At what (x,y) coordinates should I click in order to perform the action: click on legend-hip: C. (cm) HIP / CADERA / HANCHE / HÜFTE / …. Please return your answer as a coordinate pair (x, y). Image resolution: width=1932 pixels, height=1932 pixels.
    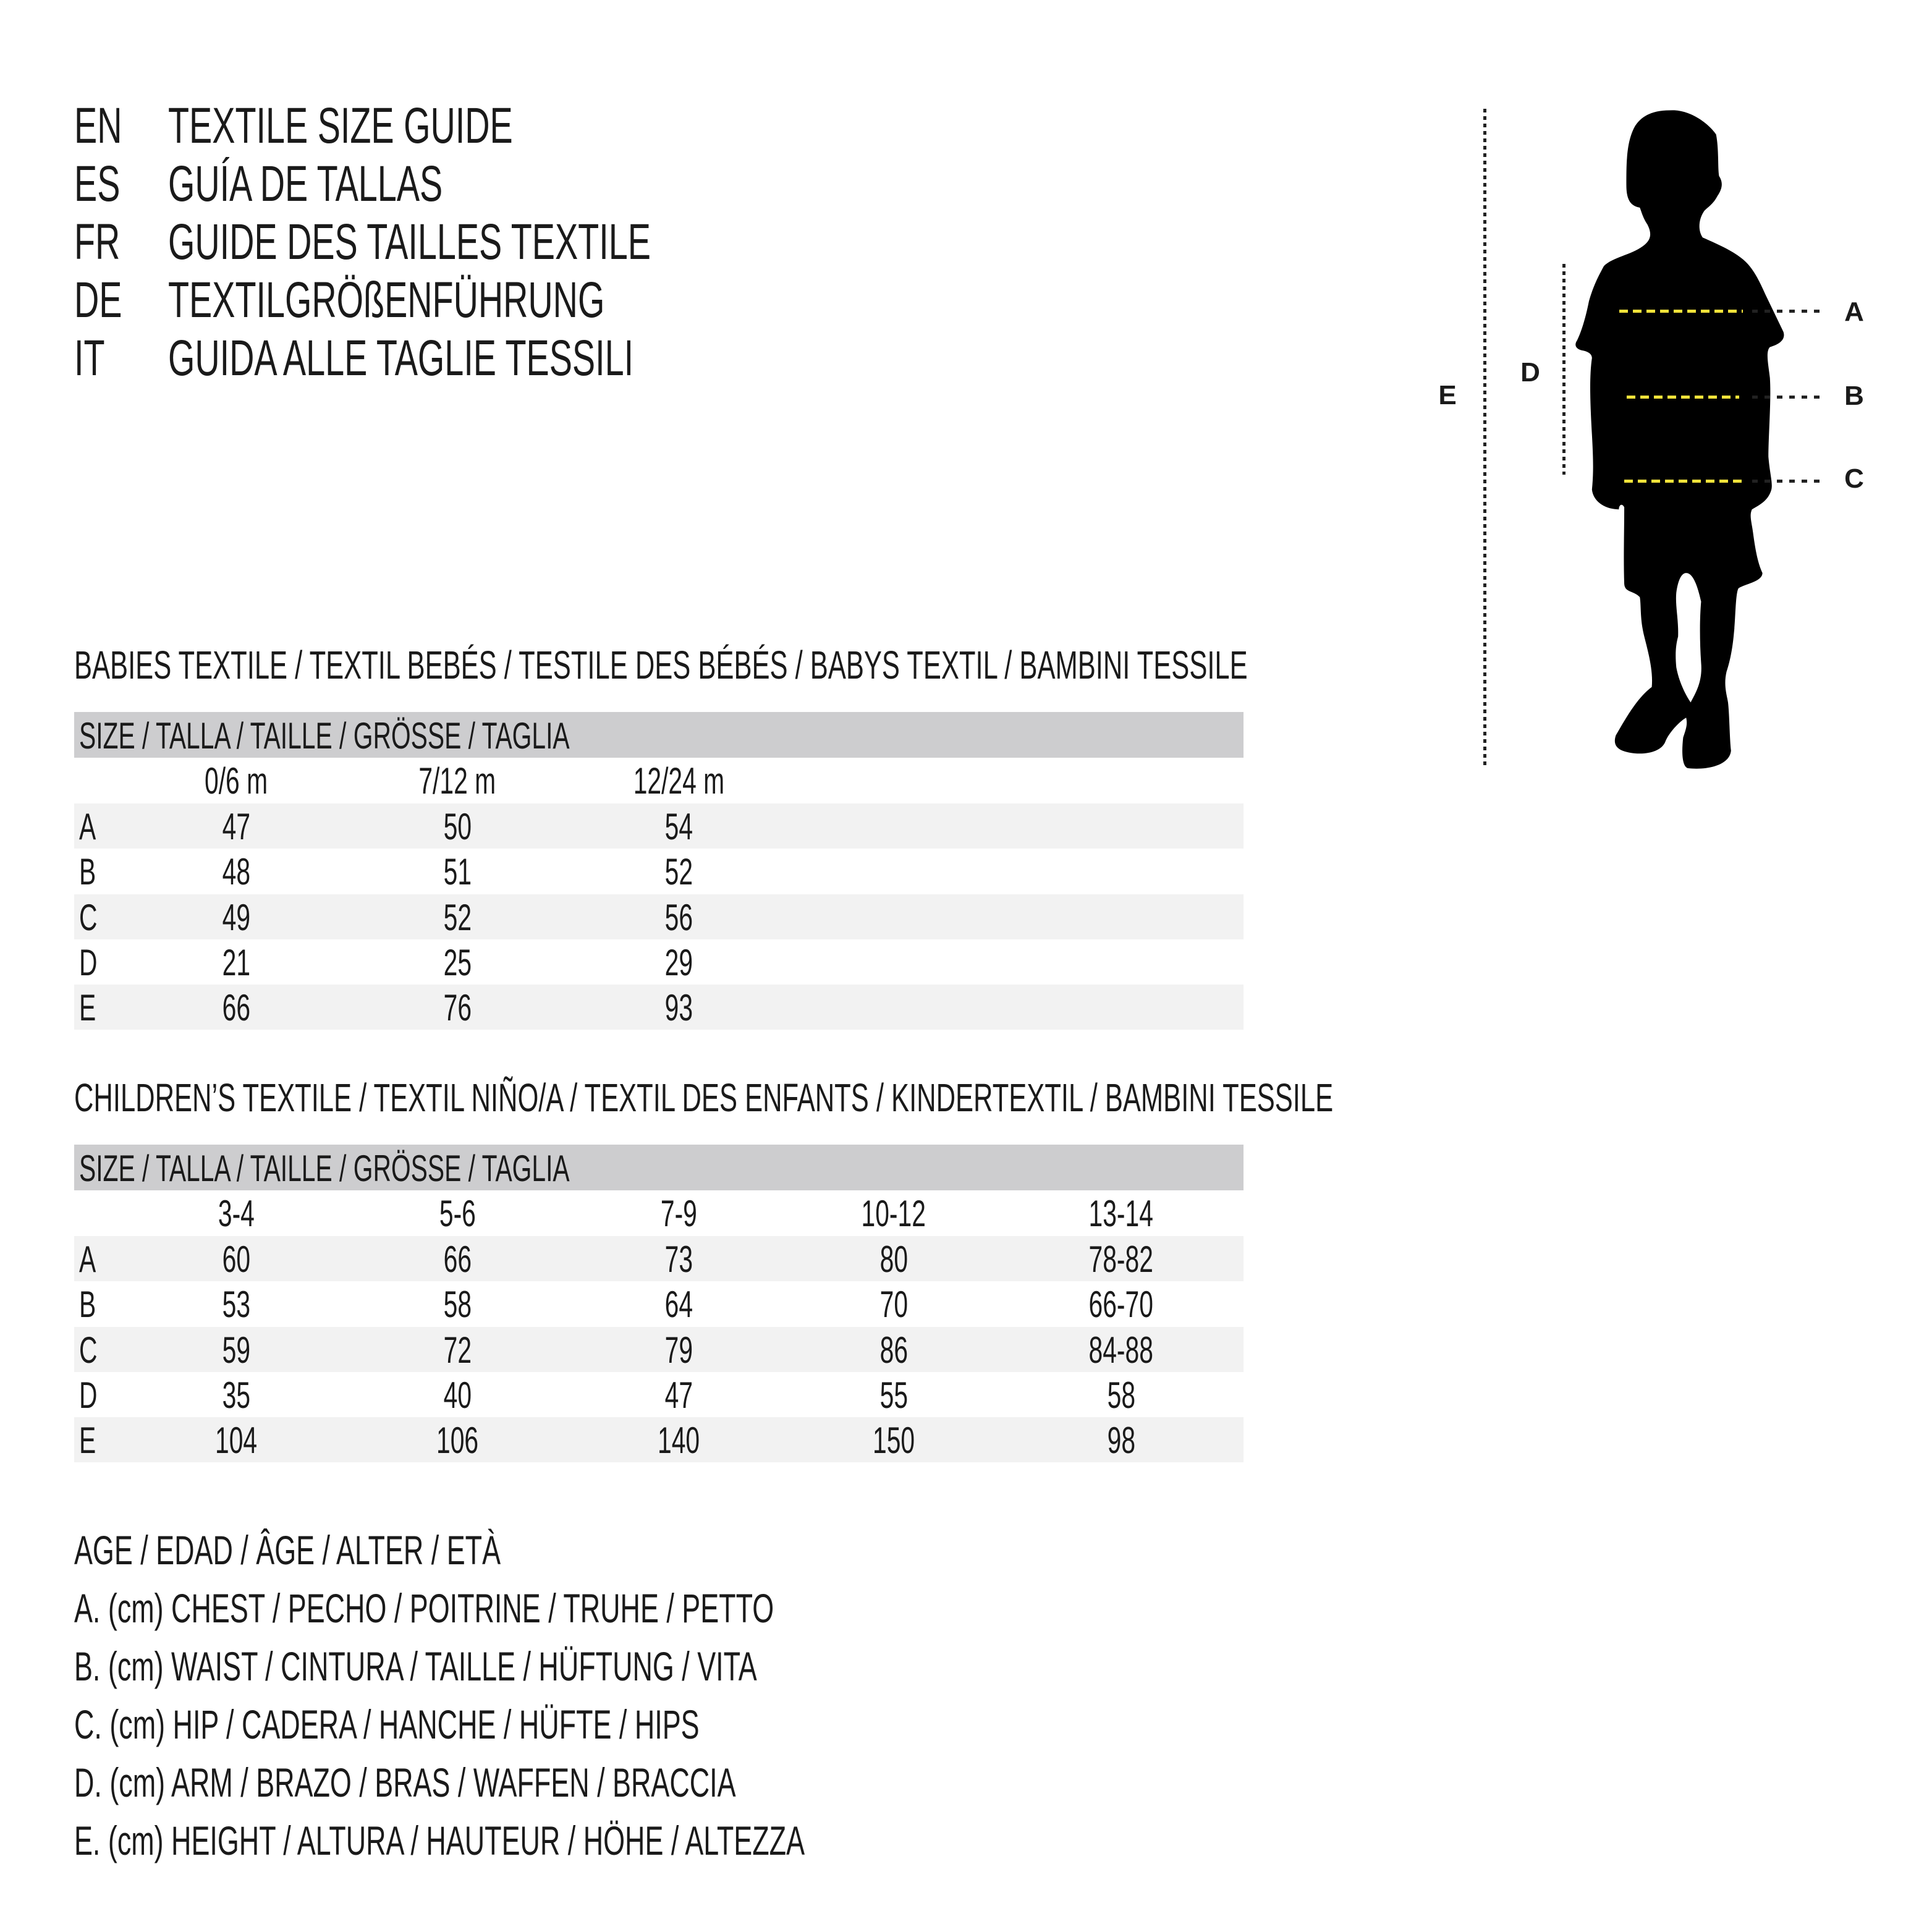
    Looking at the image, I should click on (534, 1724).